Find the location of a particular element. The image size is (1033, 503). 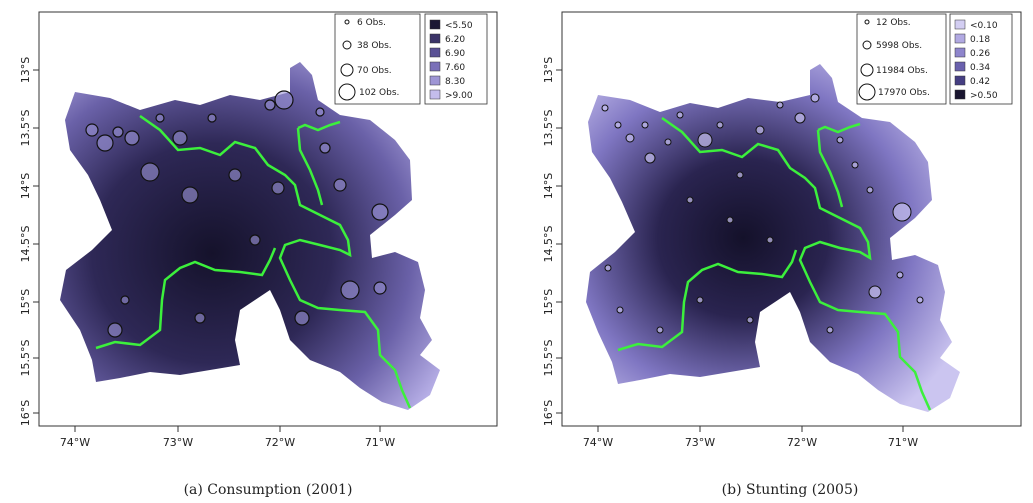

size-legend-label: 12 Obs. is located at coordinates (893, 23).